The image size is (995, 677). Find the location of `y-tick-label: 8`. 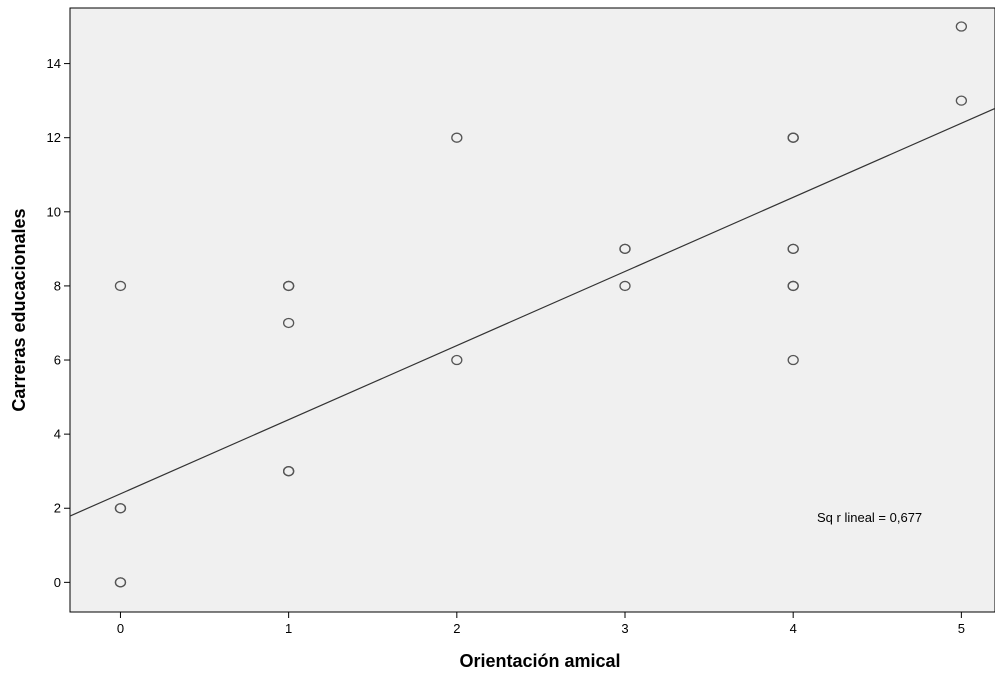

y-tick-label: 8 is located at coordinates (57, 285).